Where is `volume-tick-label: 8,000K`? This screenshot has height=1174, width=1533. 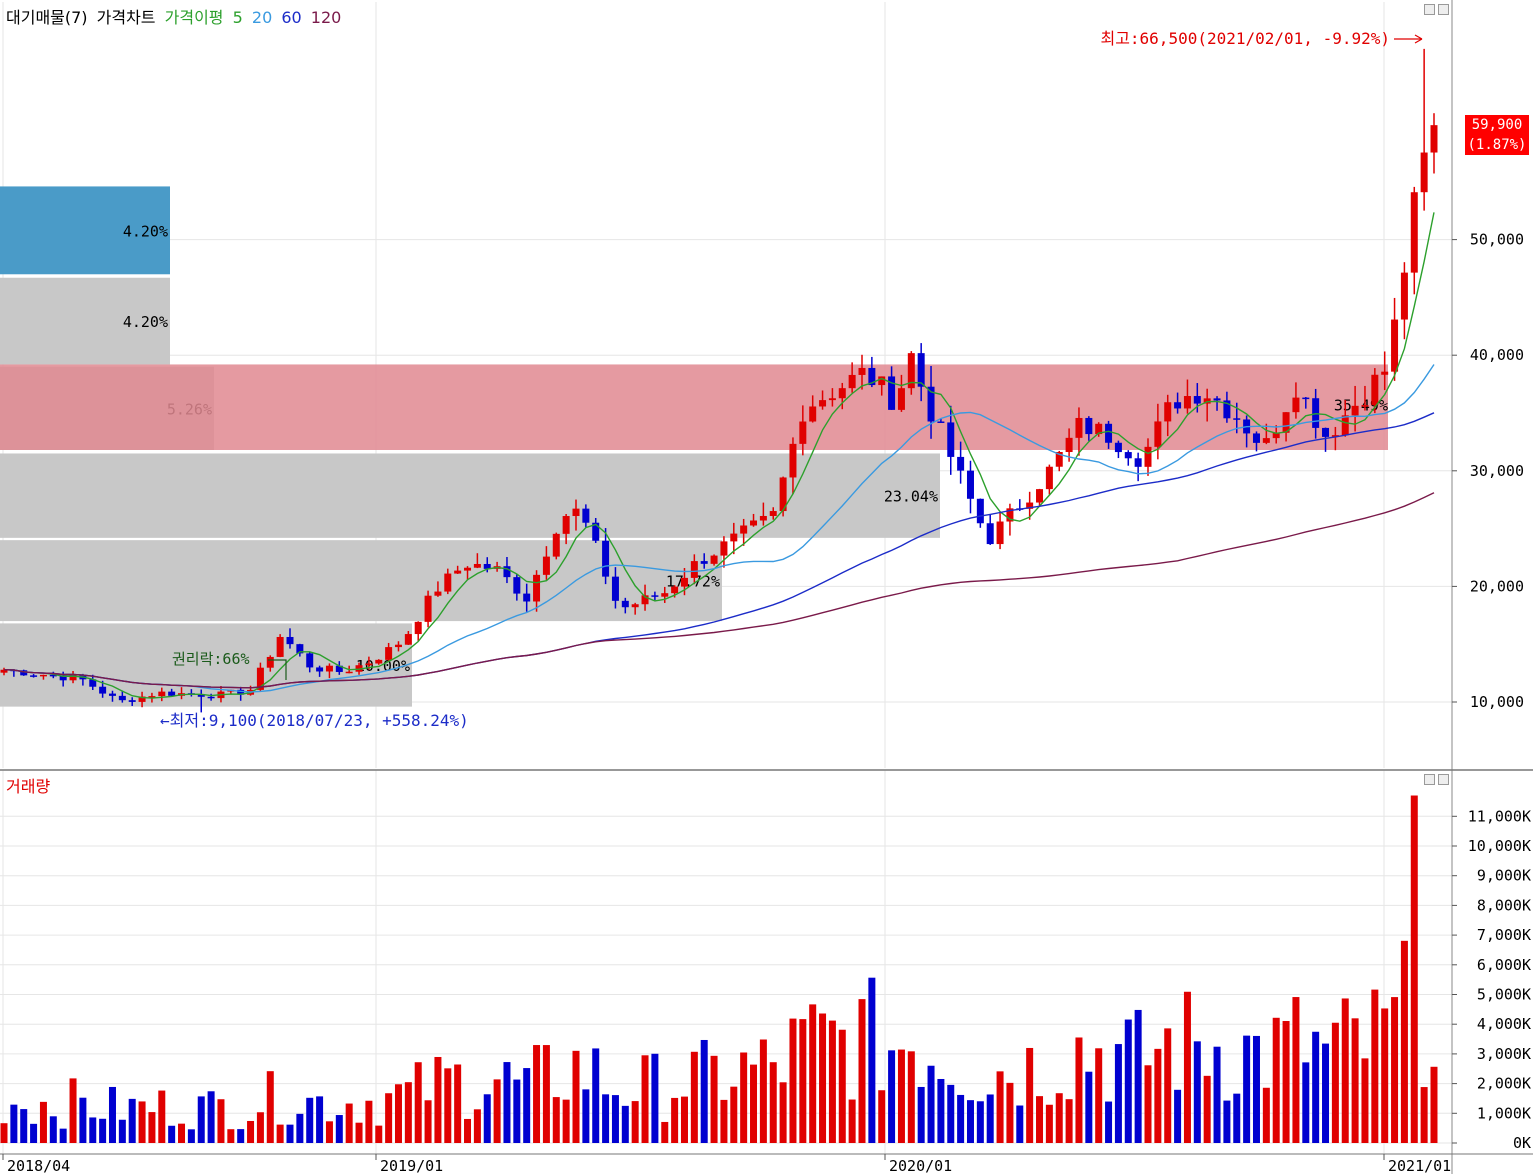
volume-tick-label: 8,000K is located at coordinates (1504, 905).